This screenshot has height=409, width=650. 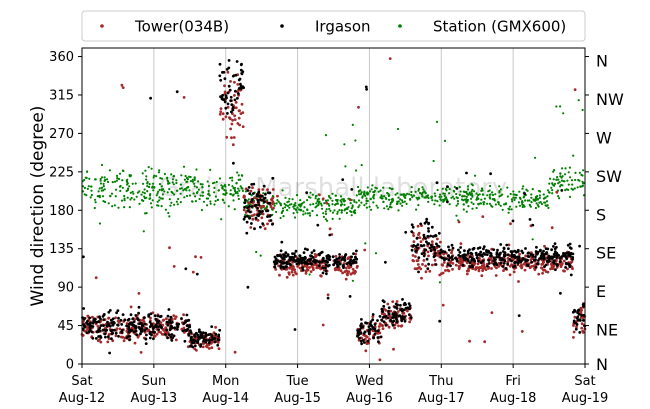 I want to click on x-tick-date: Aug-17, so click(x=441, y=398).